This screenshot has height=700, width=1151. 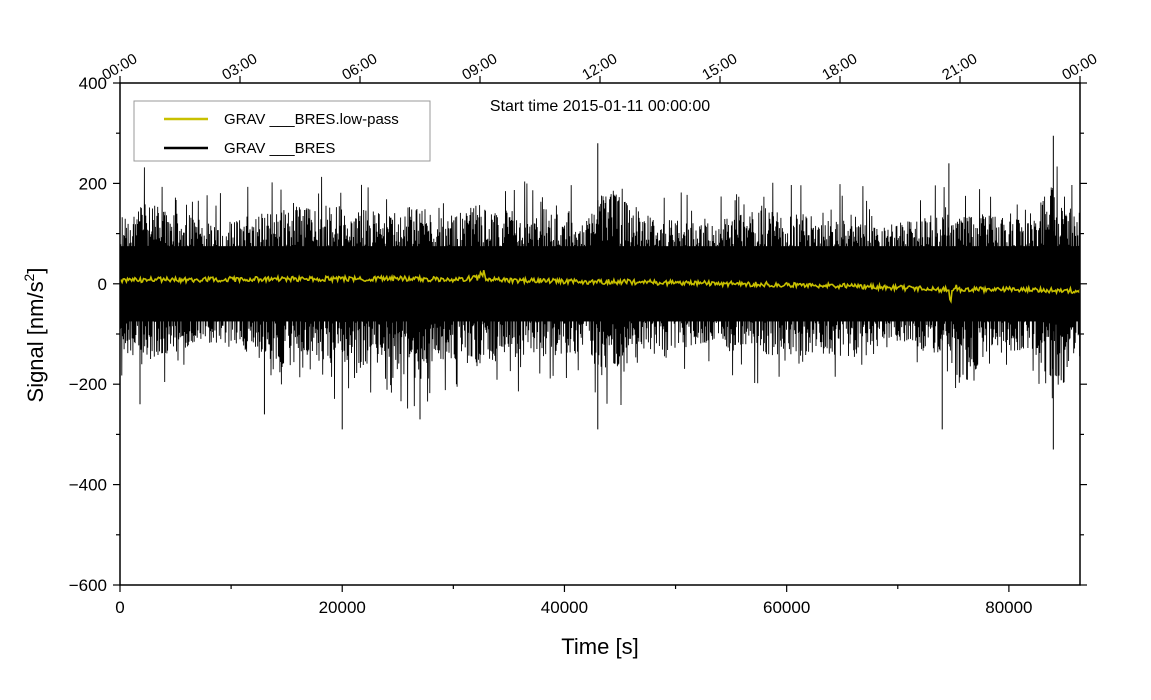 I want to click on series-raw-core, so click(x=600, y=284).